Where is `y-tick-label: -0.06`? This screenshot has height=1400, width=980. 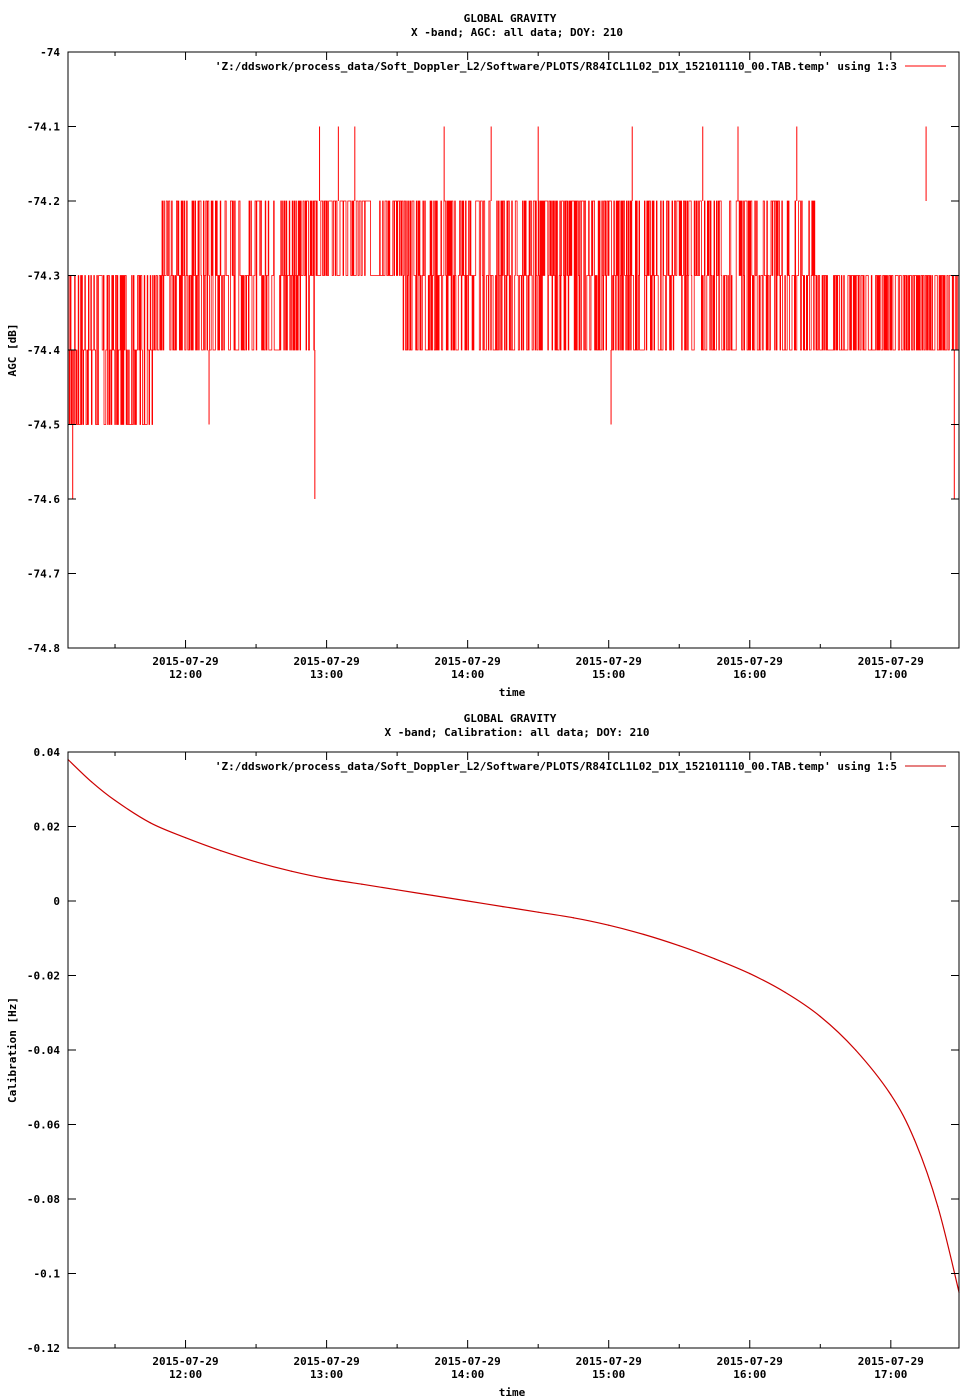 y-tick-label: -0.06 is located at coordinates (43, 1125).